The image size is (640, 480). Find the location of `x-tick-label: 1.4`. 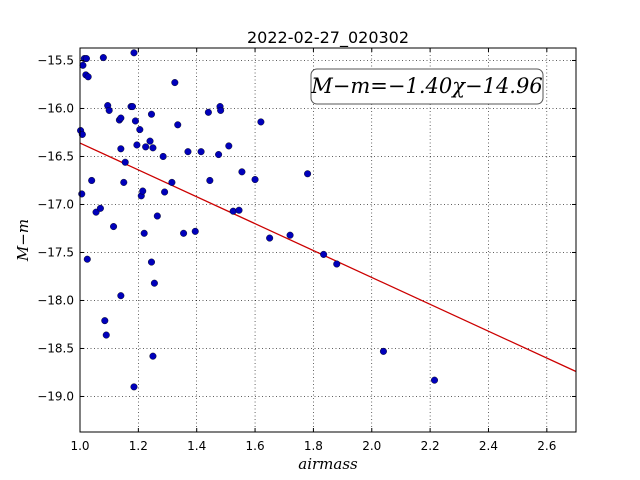

x-tick-label: 1.4 is located at coordinates (196, 446).